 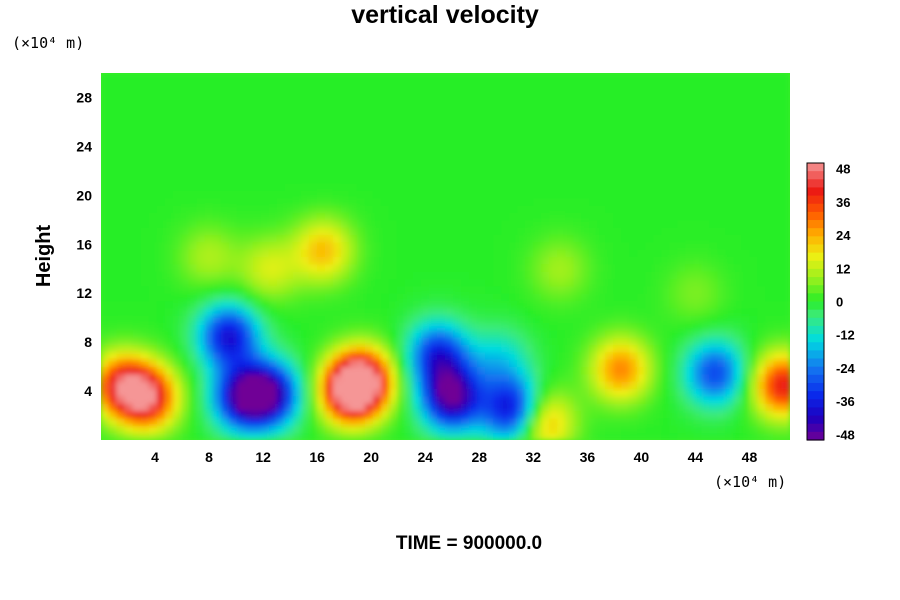 What do you see at coordinates (425, 457) in the screenshot?
I see `x-tick-label: 24` at bounding box center [425, 457].